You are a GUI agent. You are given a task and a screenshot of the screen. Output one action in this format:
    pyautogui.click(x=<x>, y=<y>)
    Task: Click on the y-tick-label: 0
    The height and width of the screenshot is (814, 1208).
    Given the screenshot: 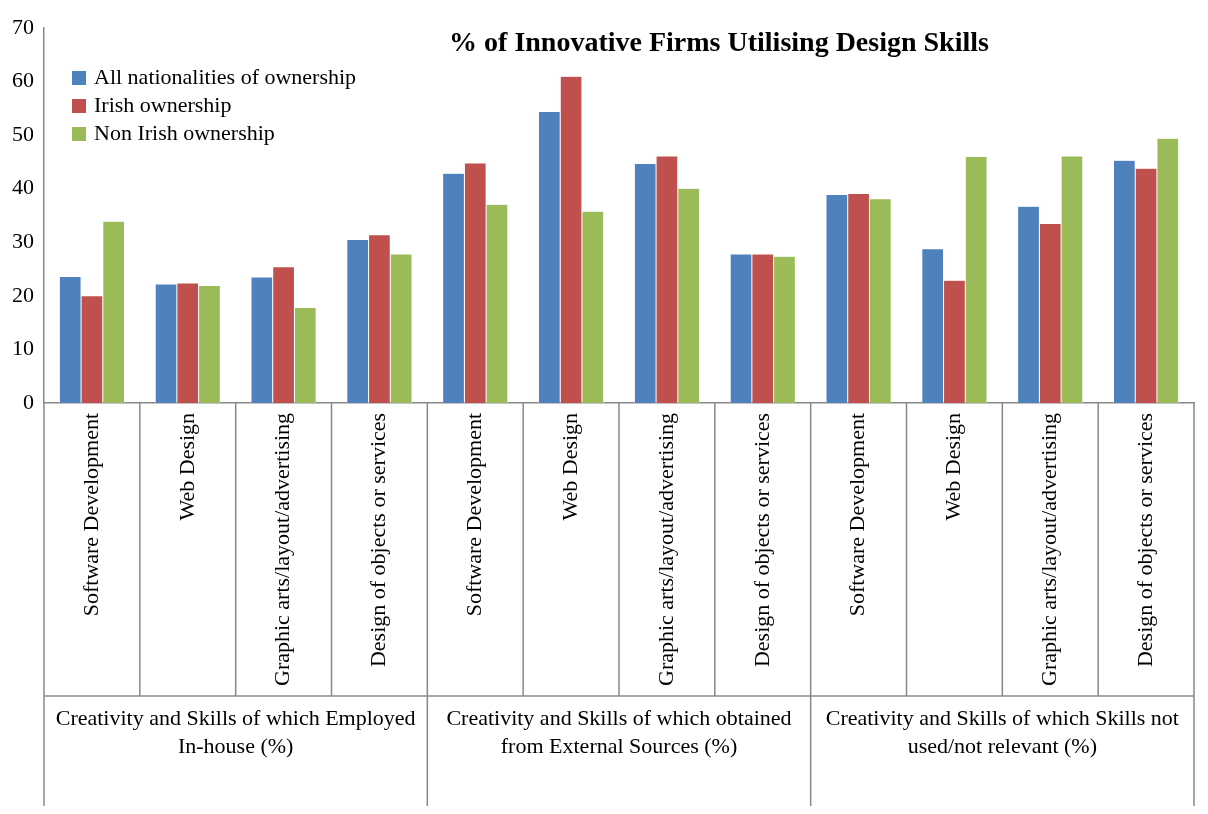 What is the action you would take?
    pyautogui.click(x=28, y=401)
    